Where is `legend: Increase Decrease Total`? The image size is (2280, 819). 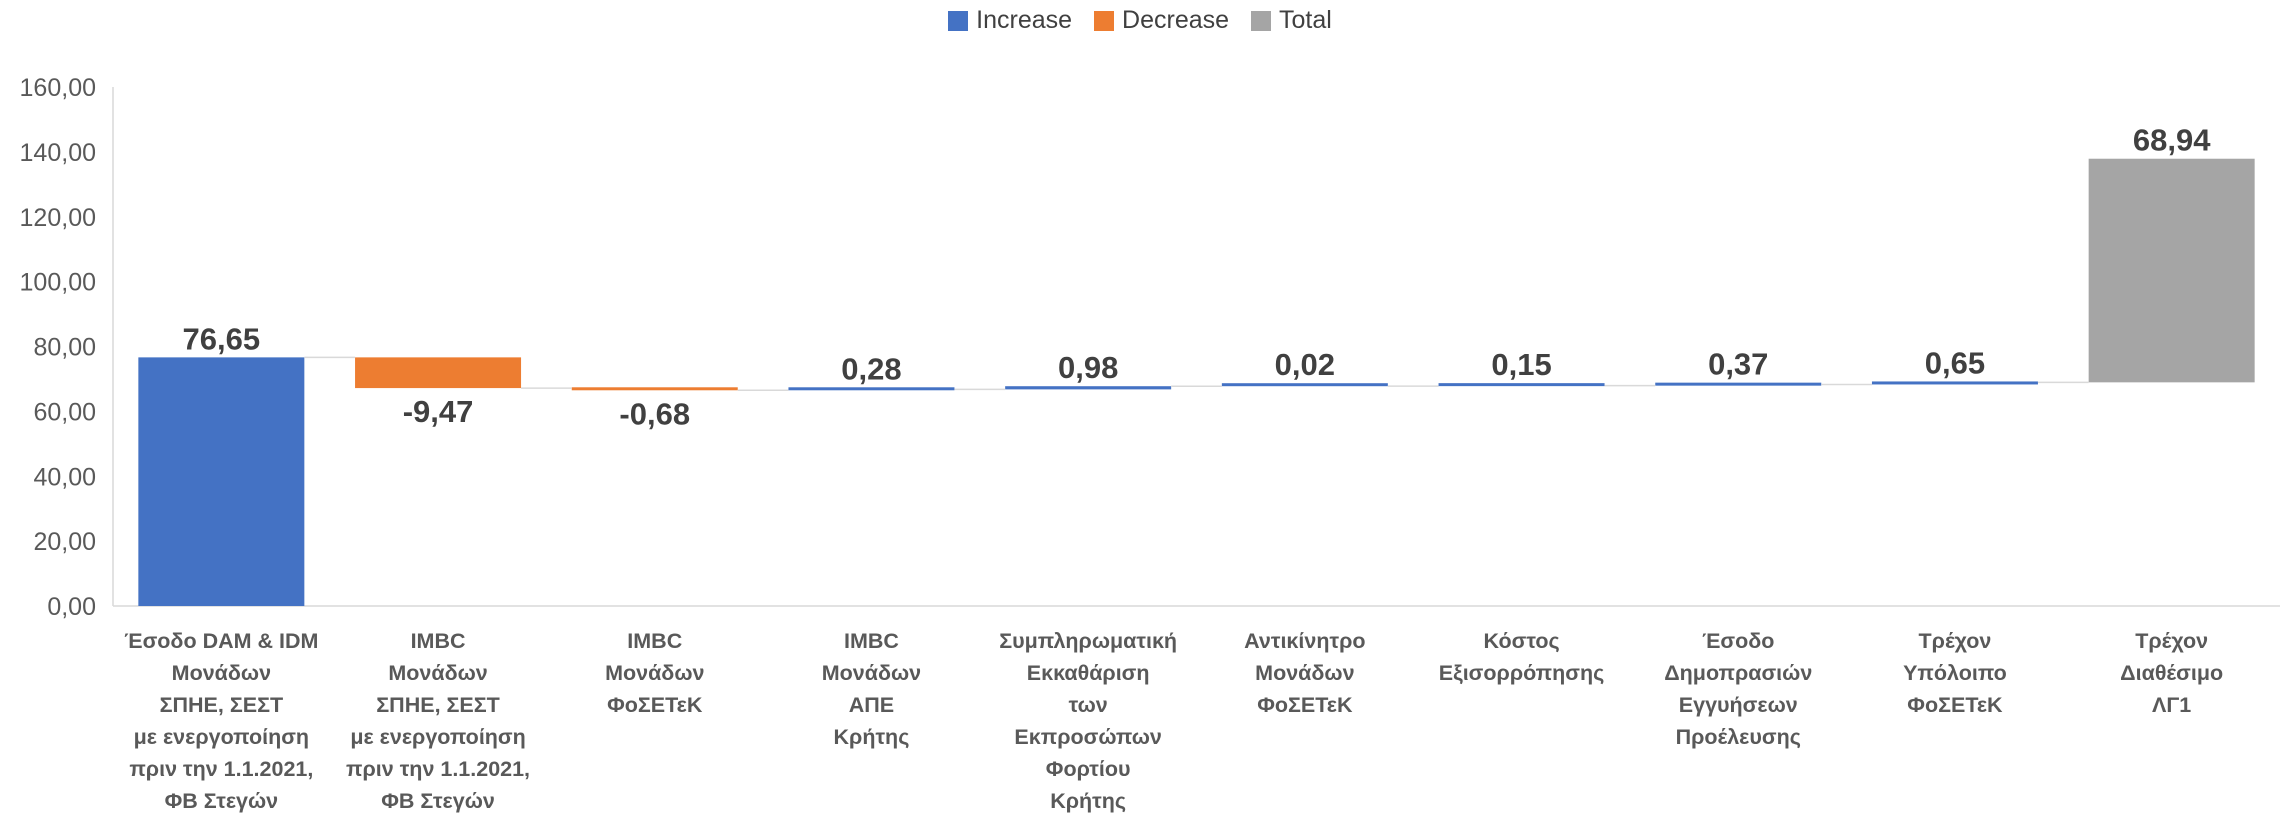 legend: Increase Decrease Total is located at coordinates (1140, 20).